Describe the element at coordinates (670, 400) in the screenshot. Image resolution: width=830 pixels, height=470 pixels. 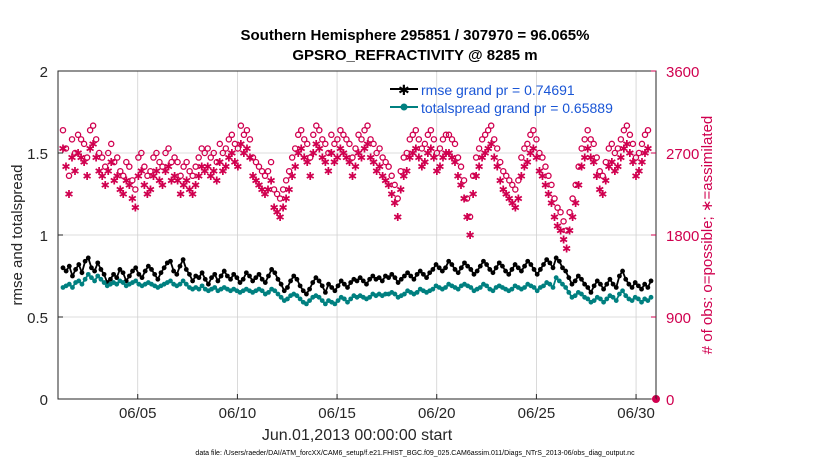
I see `y2-tick-label: 0` at that location.